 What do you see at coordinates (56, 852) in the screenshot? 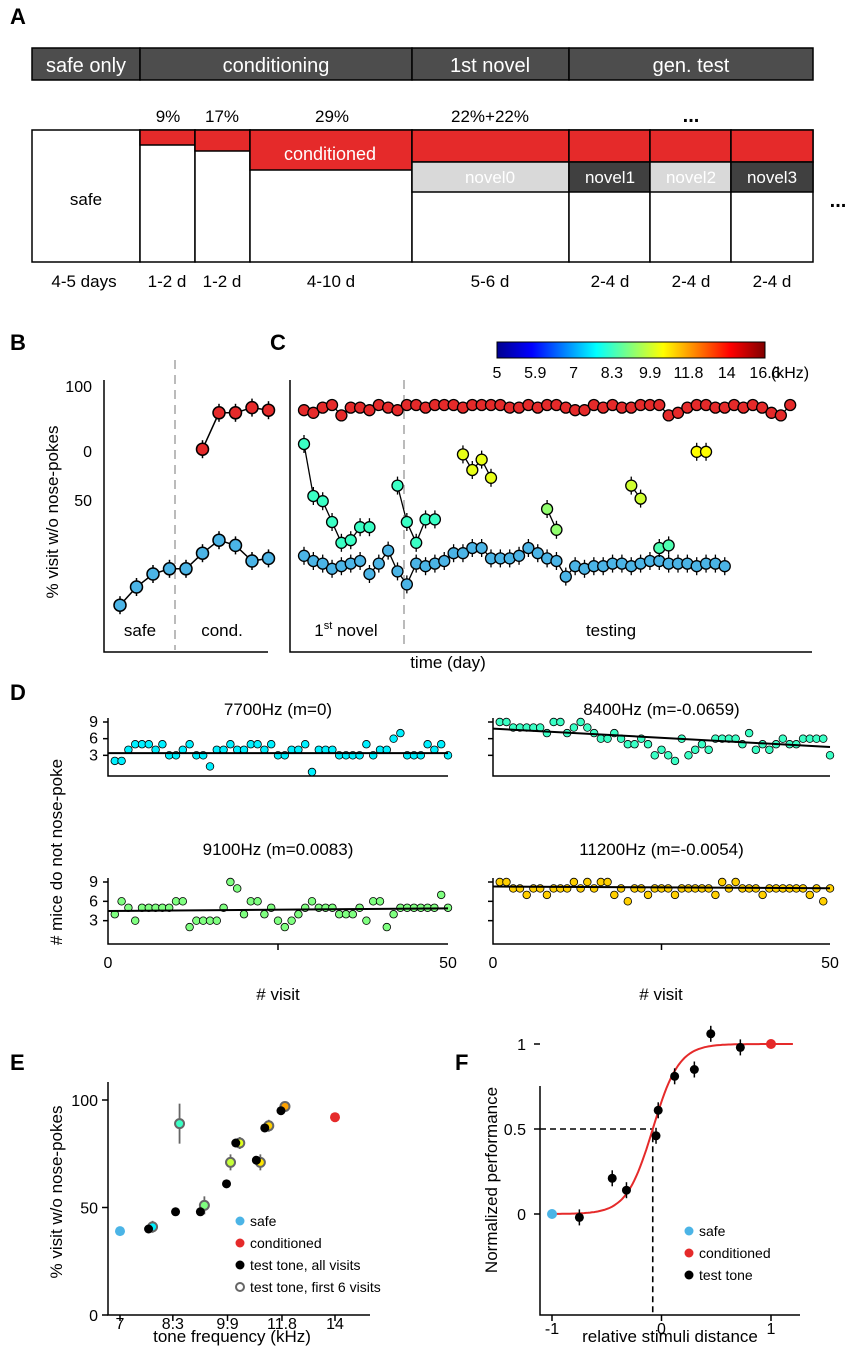
I see `d-y-axis-label: # mice do not nose-poke` at bounding box center [56, 852].